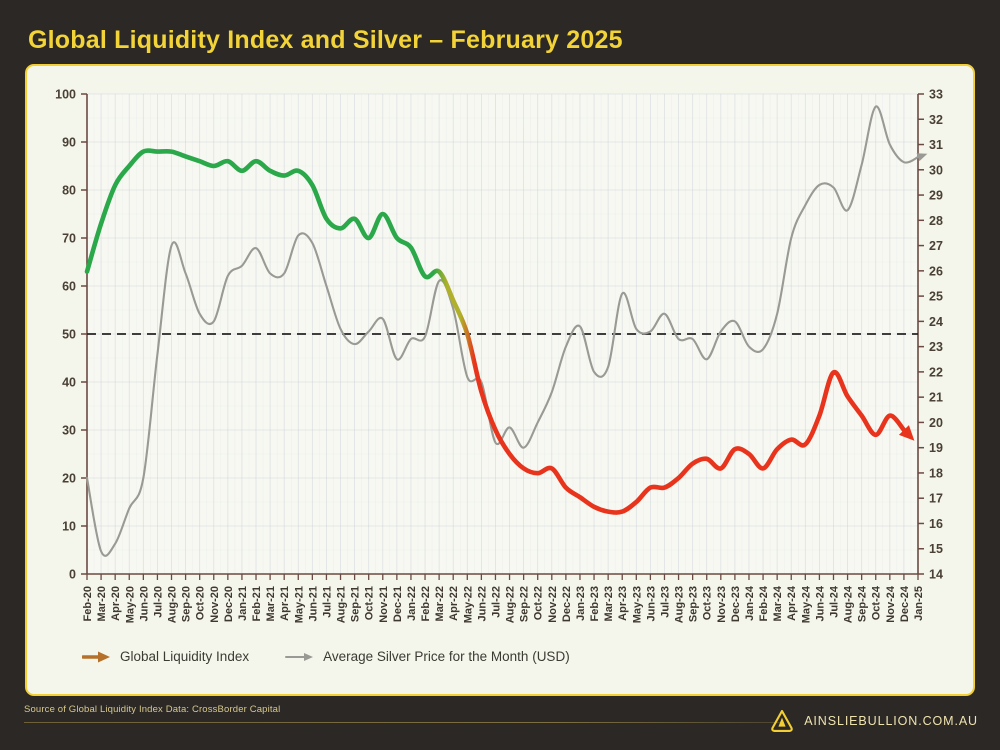 The image size is (1000, 750). What do you see at coordinates (356, 604) in the screenshot?
I see `svg-text: Sep-21` at bounding box center [356, 604].